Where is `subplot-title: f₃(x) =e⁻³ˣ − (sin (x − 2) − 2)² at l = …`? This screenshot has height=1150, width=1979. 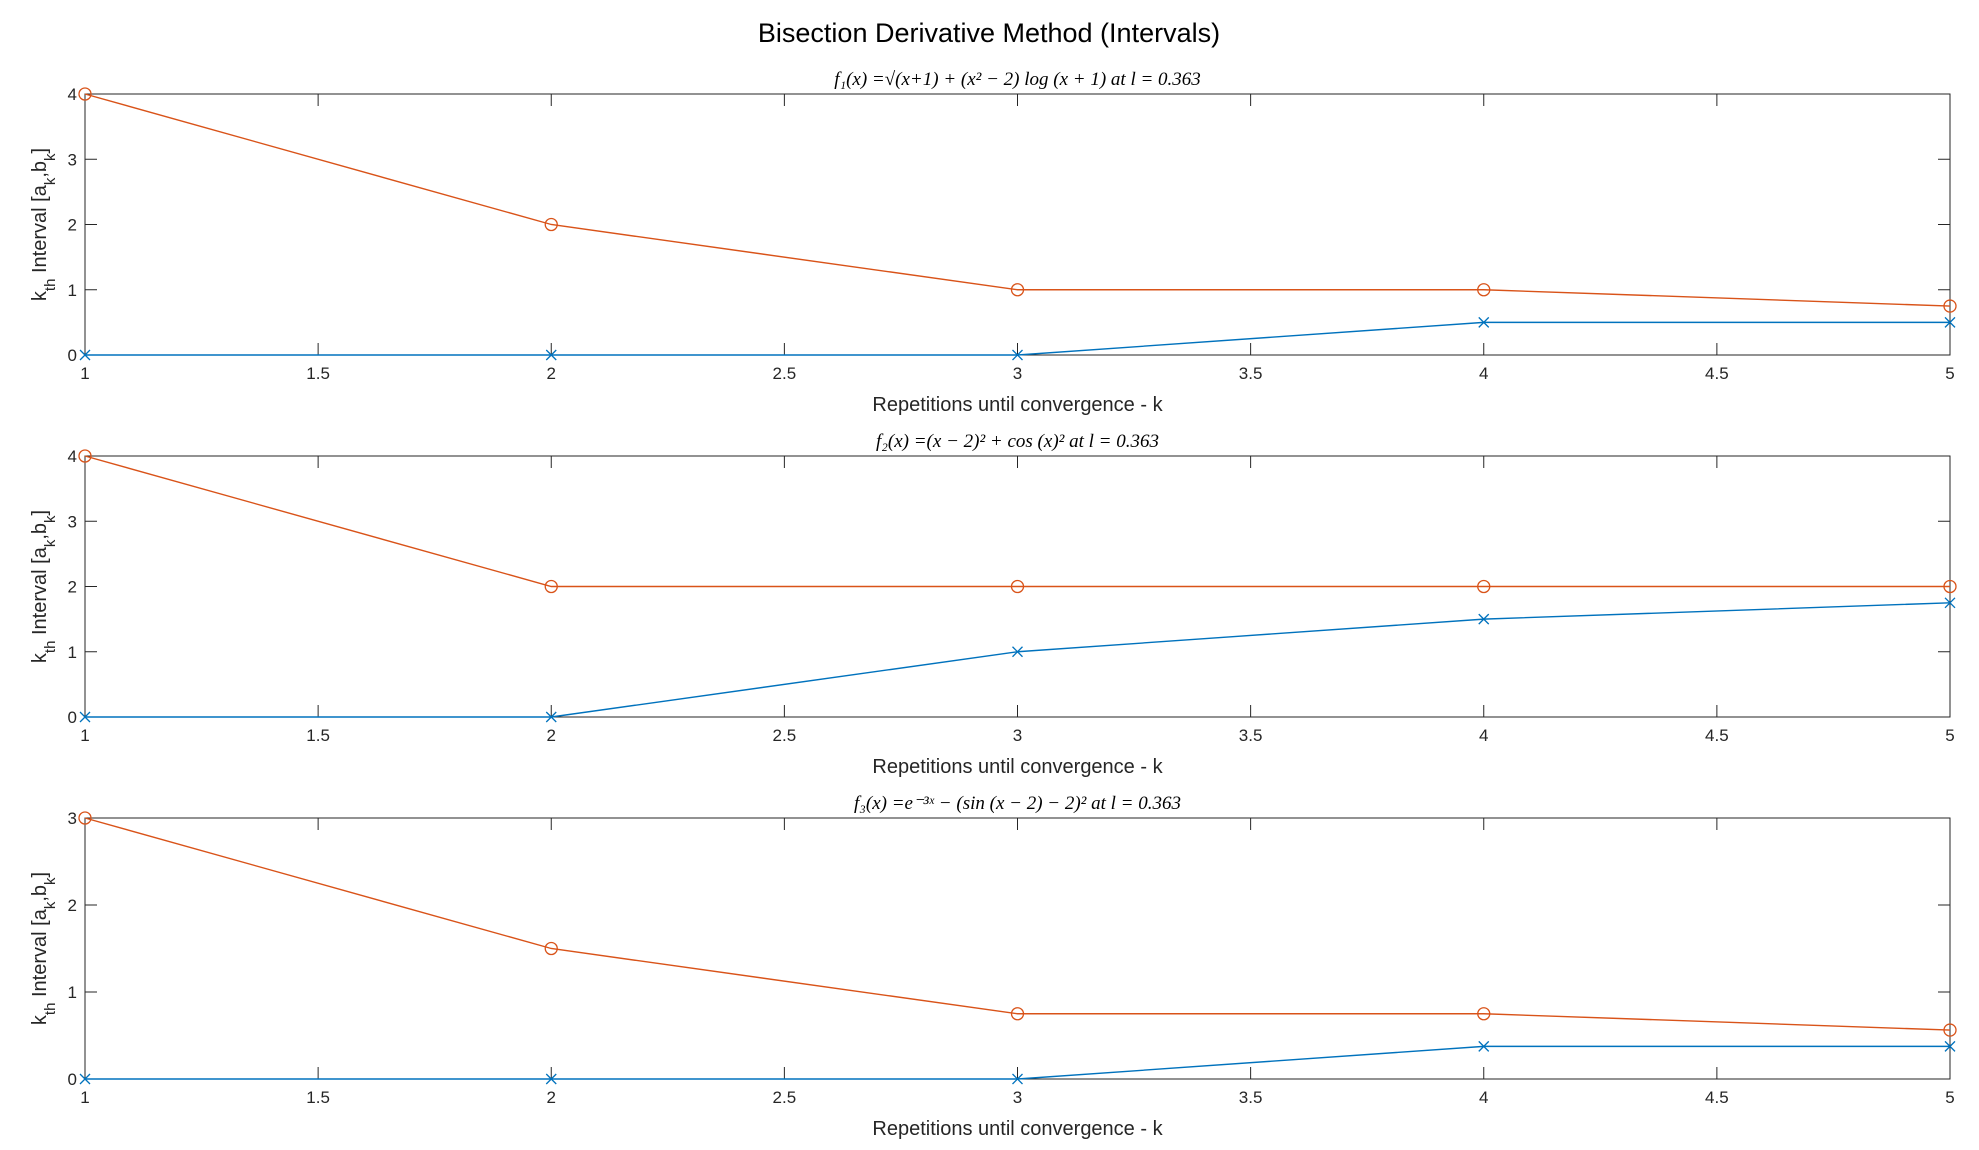 subplot-title: f₃(x) =e⁻³ˣ − (sin (x − 2) − 2)² at l = … is located at coordinates (1017, 803).